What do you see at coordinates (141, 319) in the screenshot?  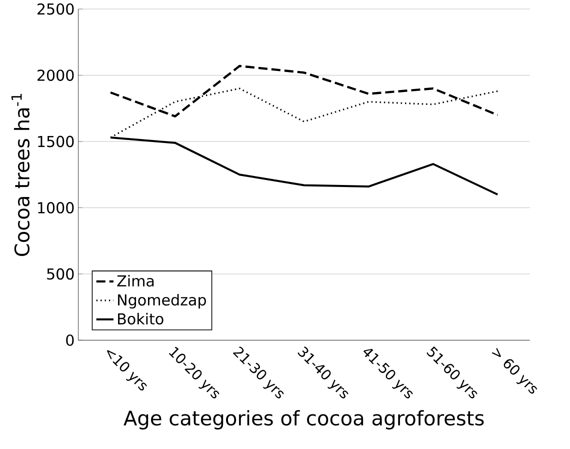 I see `legend-label: Bokito` at bounding box center [141, 319].